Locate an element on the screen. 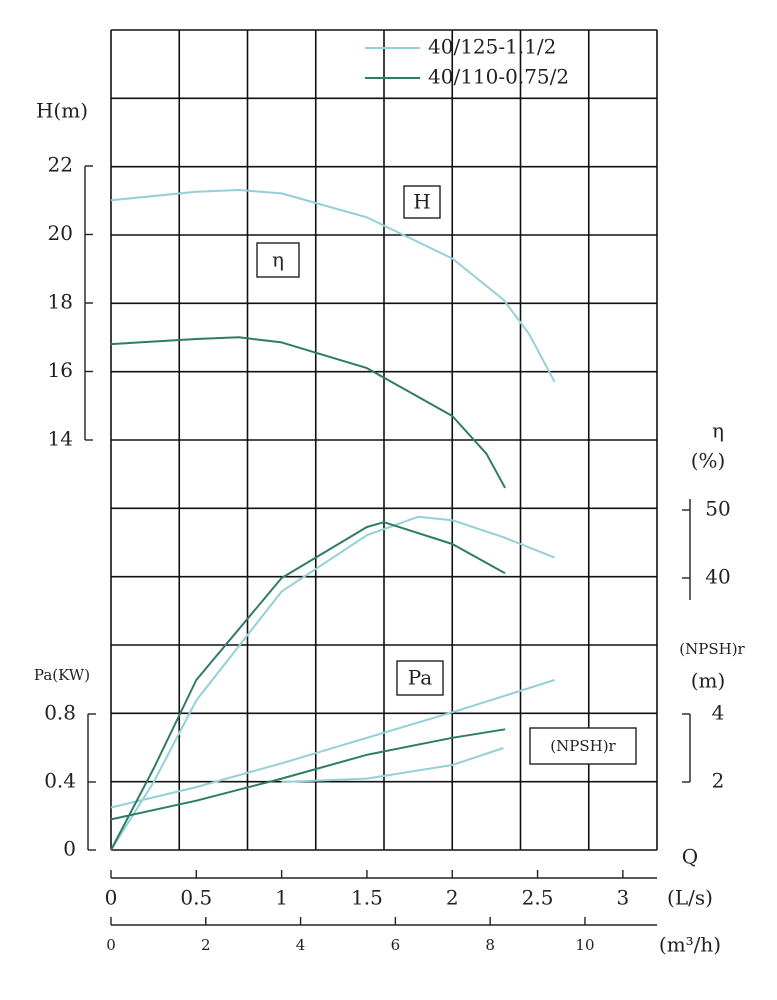 This screenshot has height=1000, width=777. y-tick-label: 14 is located at coordinates (60, 439).